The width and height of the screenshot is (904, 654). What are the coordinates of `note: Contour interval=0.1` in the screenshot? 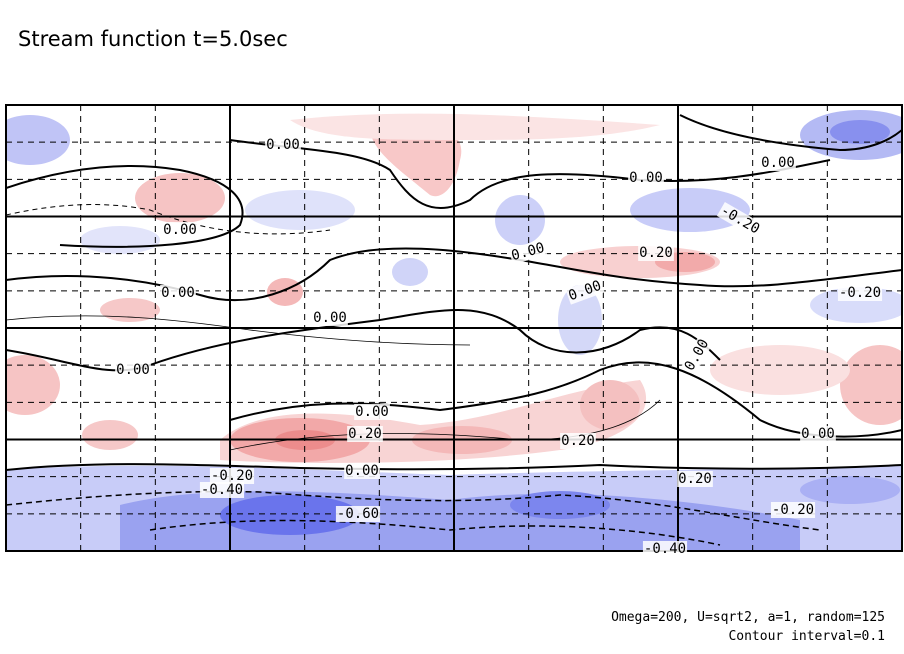 It's located at (806, 636).